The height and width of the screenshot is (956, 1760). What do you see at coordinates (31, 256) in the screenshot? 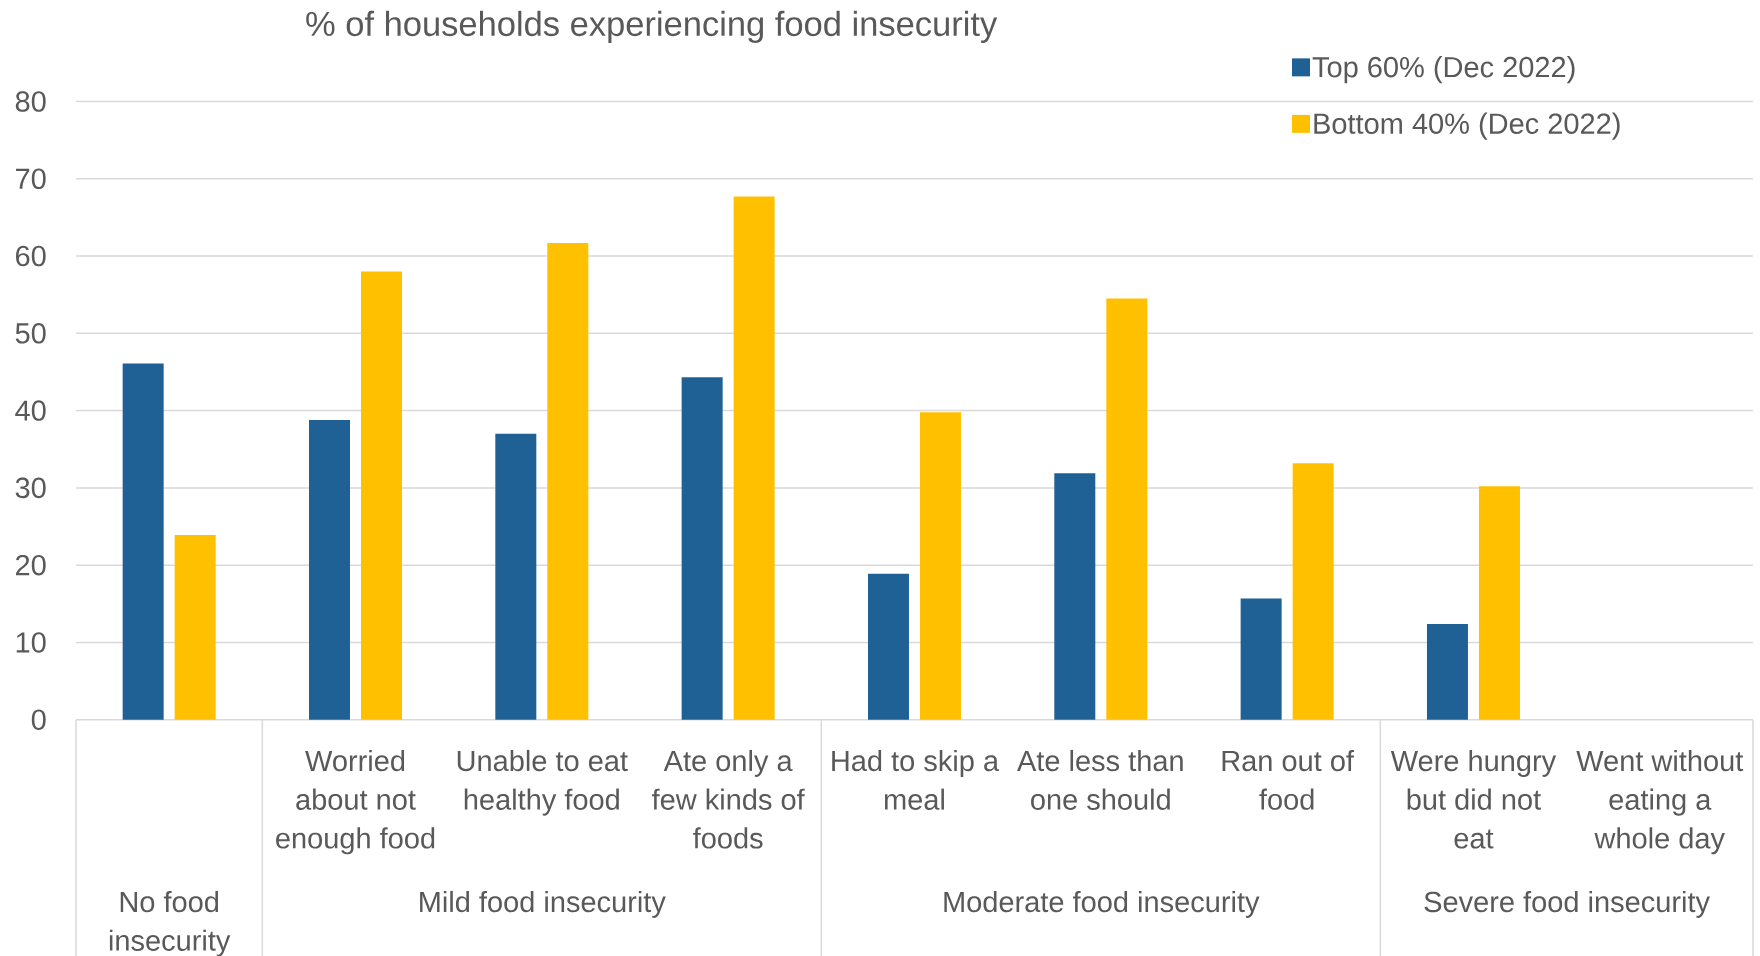
I see `y-tick-label: 60` at bounding box center [31, 256].